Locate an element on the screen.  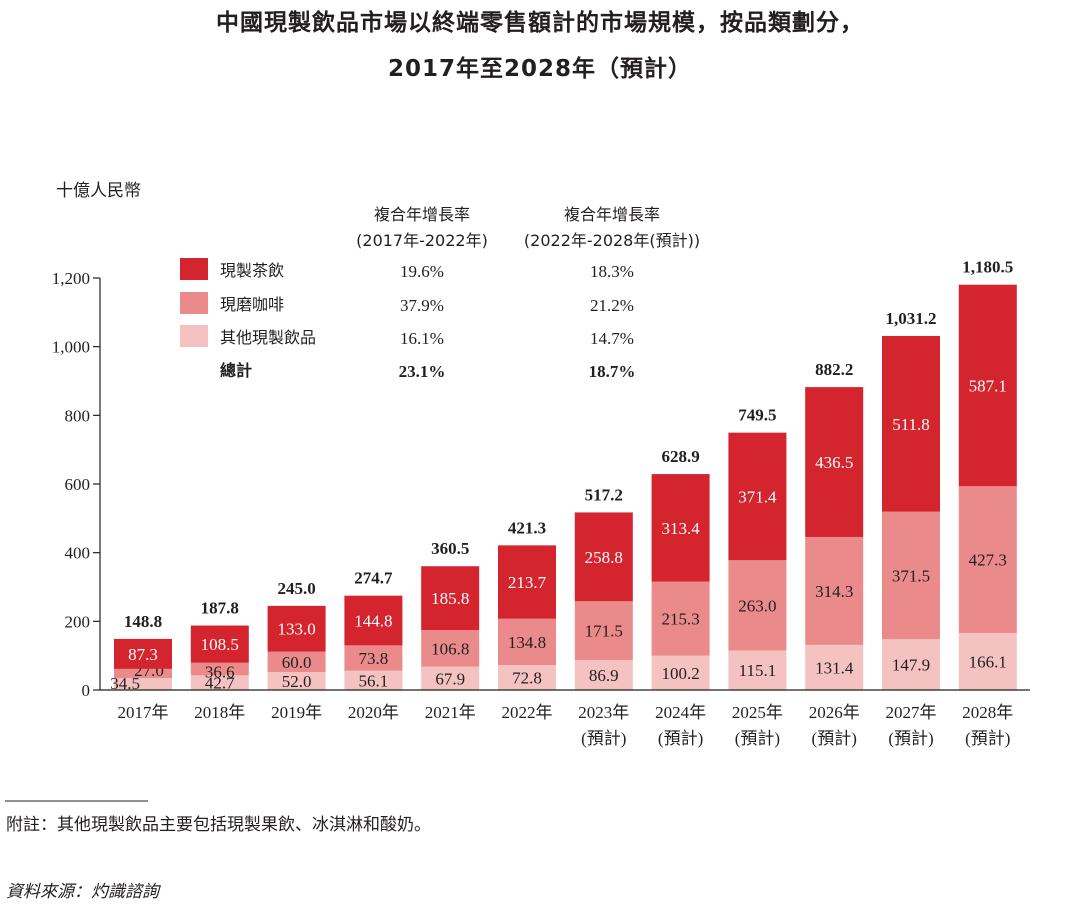
bar-value-label: 258.8 is located at coordinates (604, 557).